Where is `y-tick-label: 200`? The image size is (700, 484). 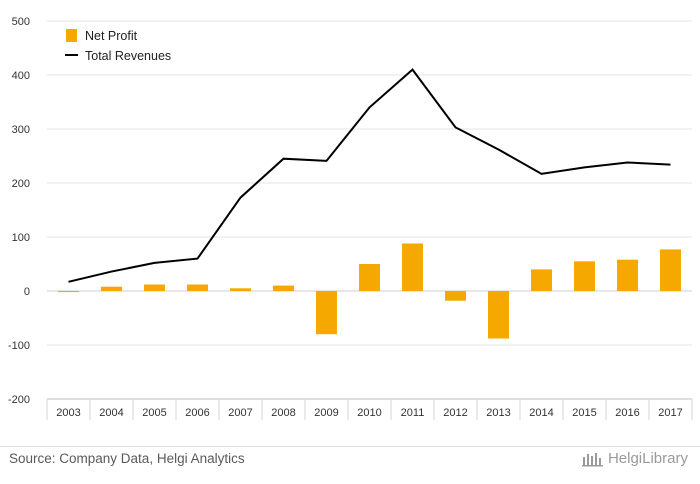 y-tick-label: 200 is located at coordinates (21, 184).